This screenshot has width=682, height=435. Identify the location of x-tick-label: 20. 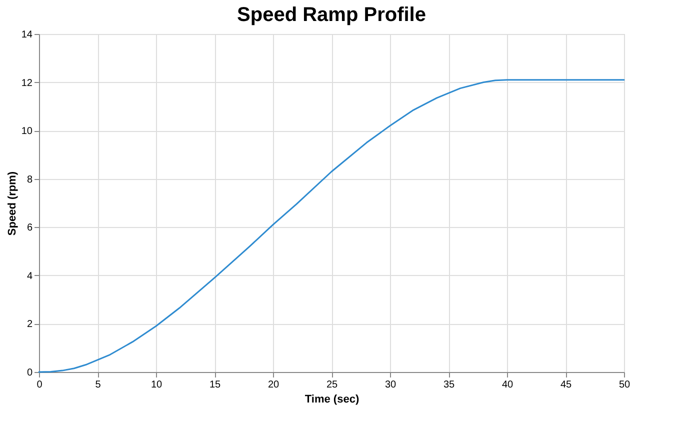
(274, 385).